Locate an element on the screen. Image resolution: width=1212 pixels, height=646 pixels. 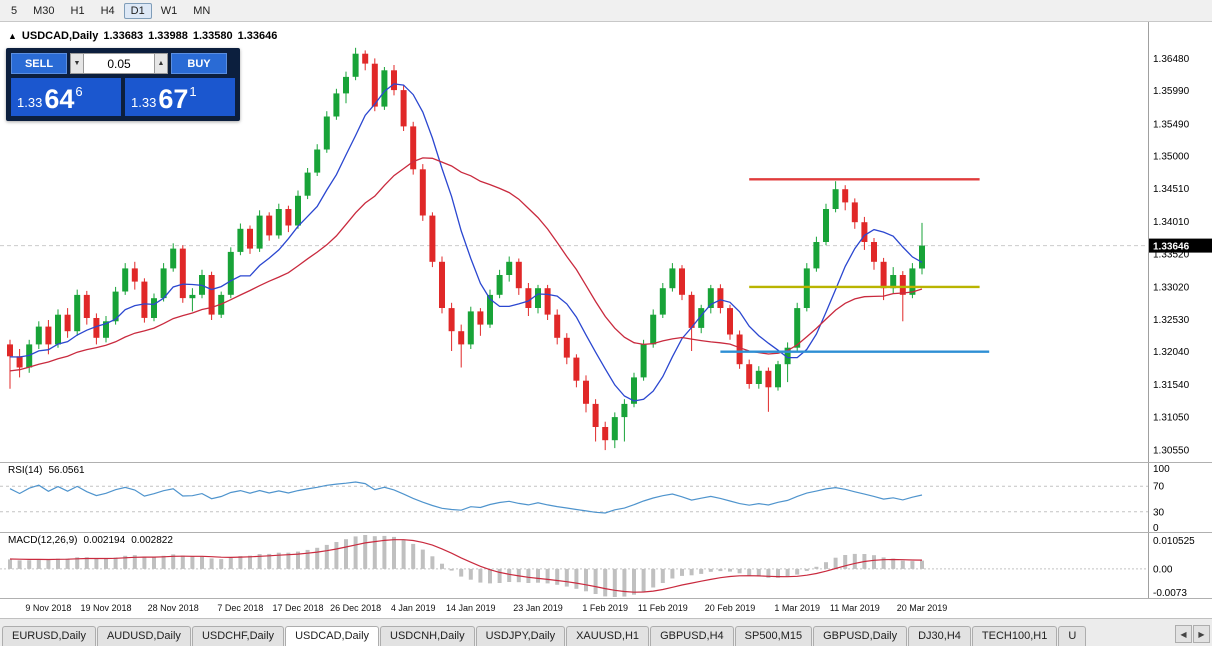
one-click-trading-panel: SELL ▼ ▲ BUY 1.33 64 6 1.33 67 1 is located at coordinates (123, 84).